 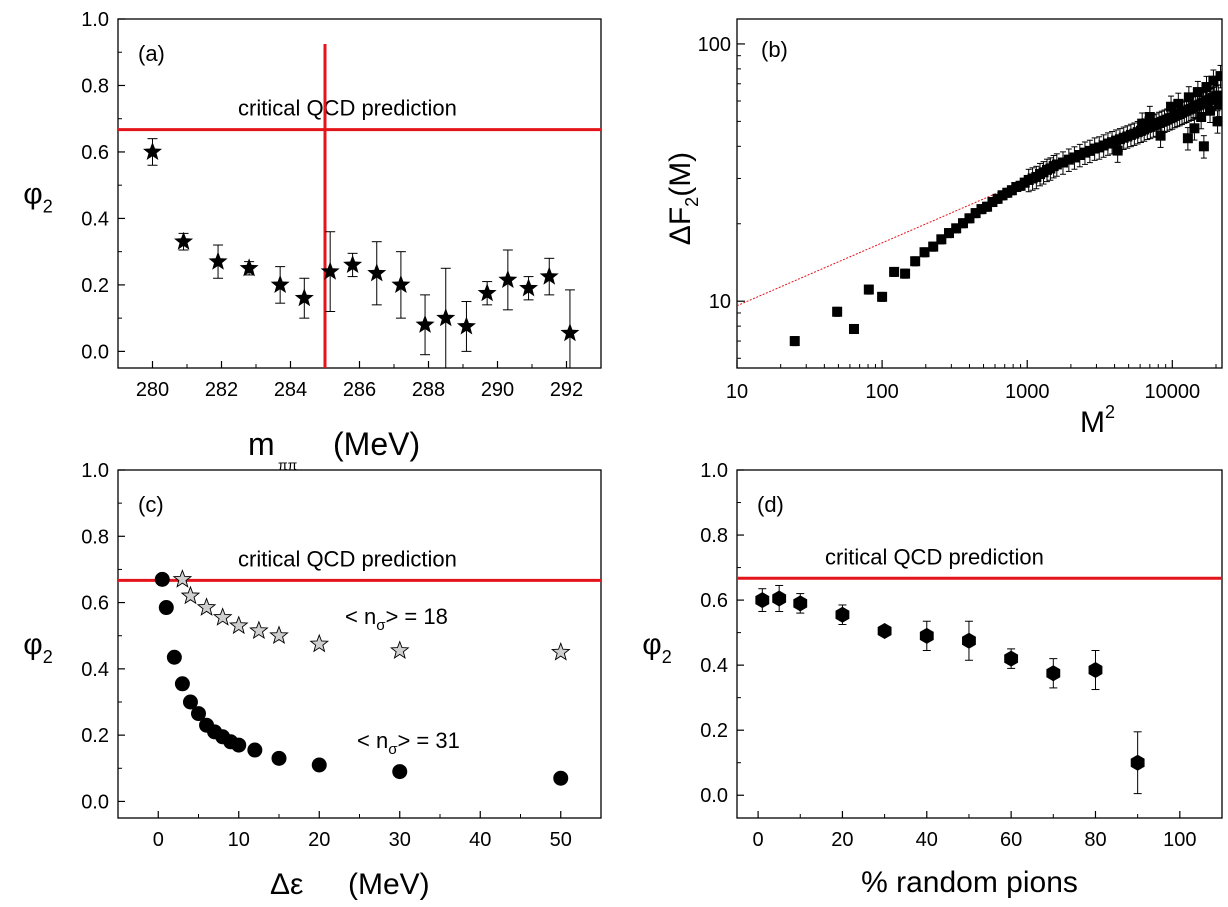 I want to click on x-tick-label: 284, so click(x=290, y=390).